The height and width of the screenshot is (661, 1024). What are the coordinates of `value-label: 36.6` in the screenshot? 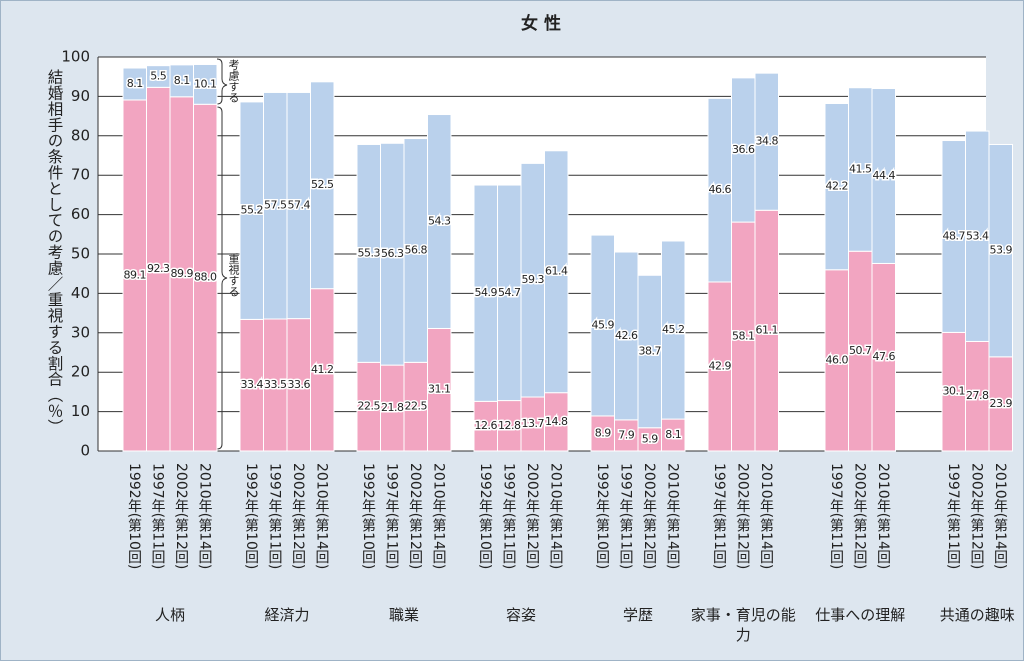 It's located at (743, 149).